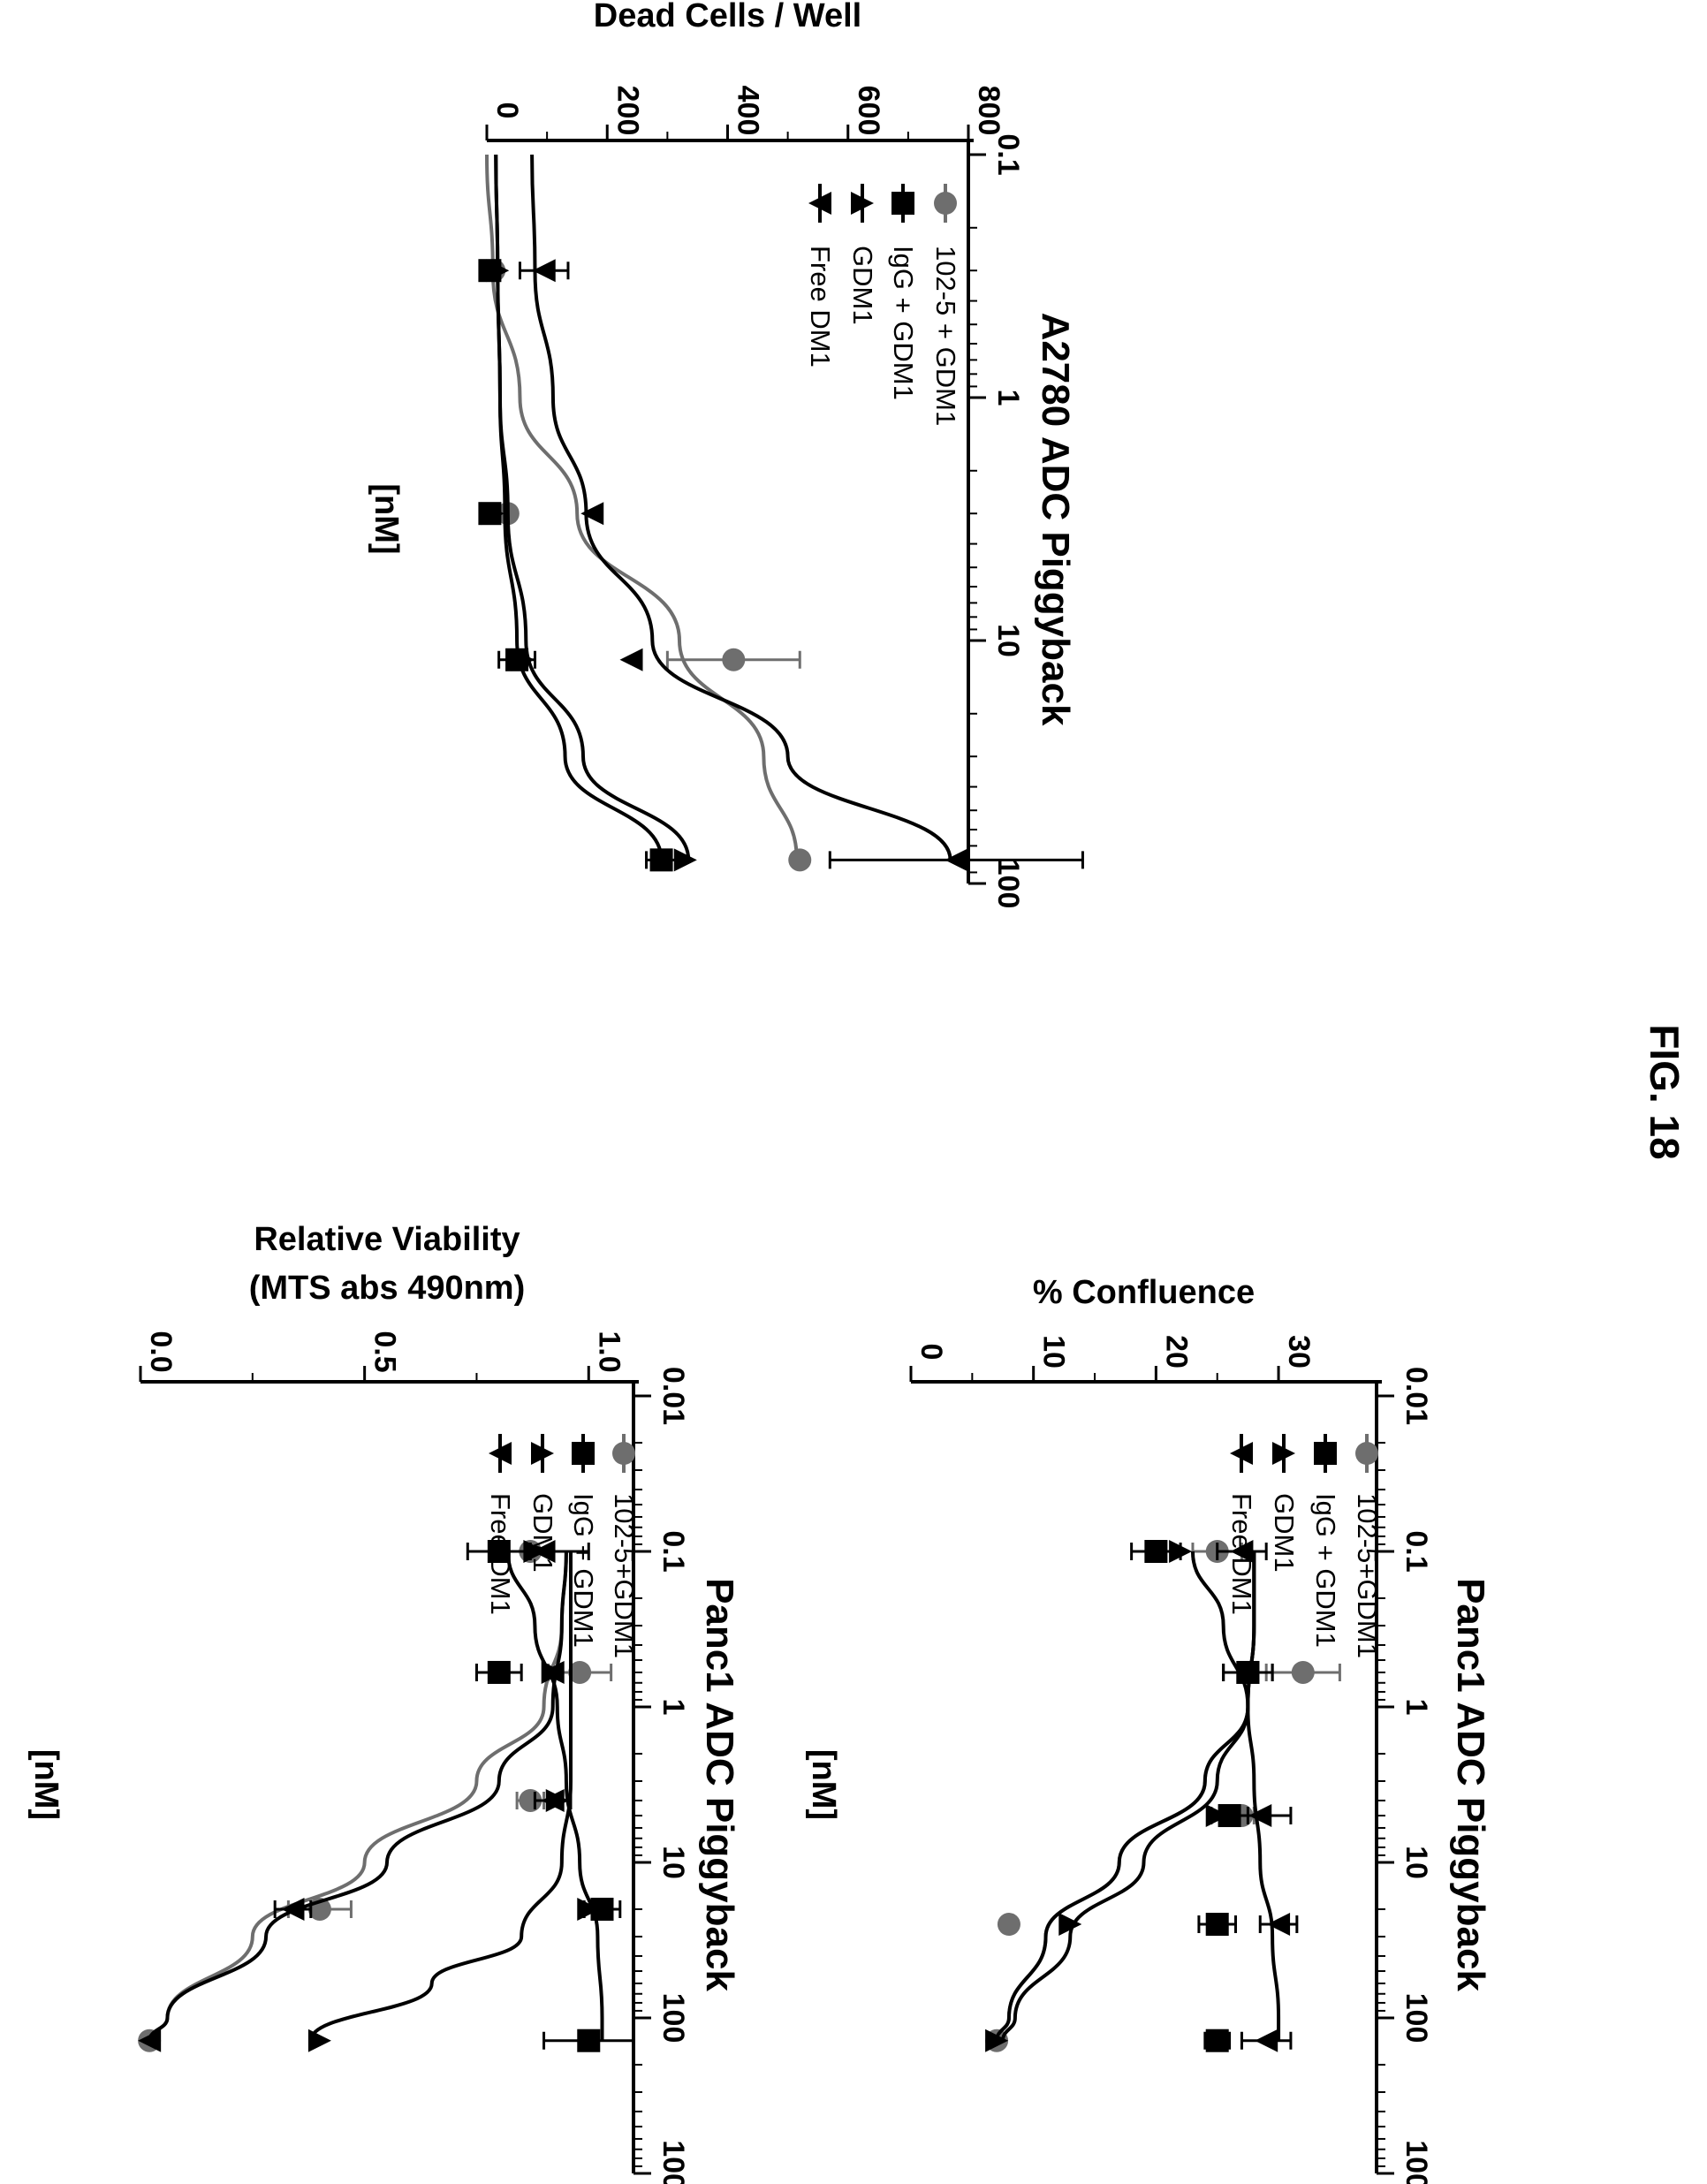 This screenshot has height=2184, width=1707. What do you see at coordinates (609, 1351) in the screenshot?
I see `y-tick-label: 1.0` at bounding box center [609, 1351].